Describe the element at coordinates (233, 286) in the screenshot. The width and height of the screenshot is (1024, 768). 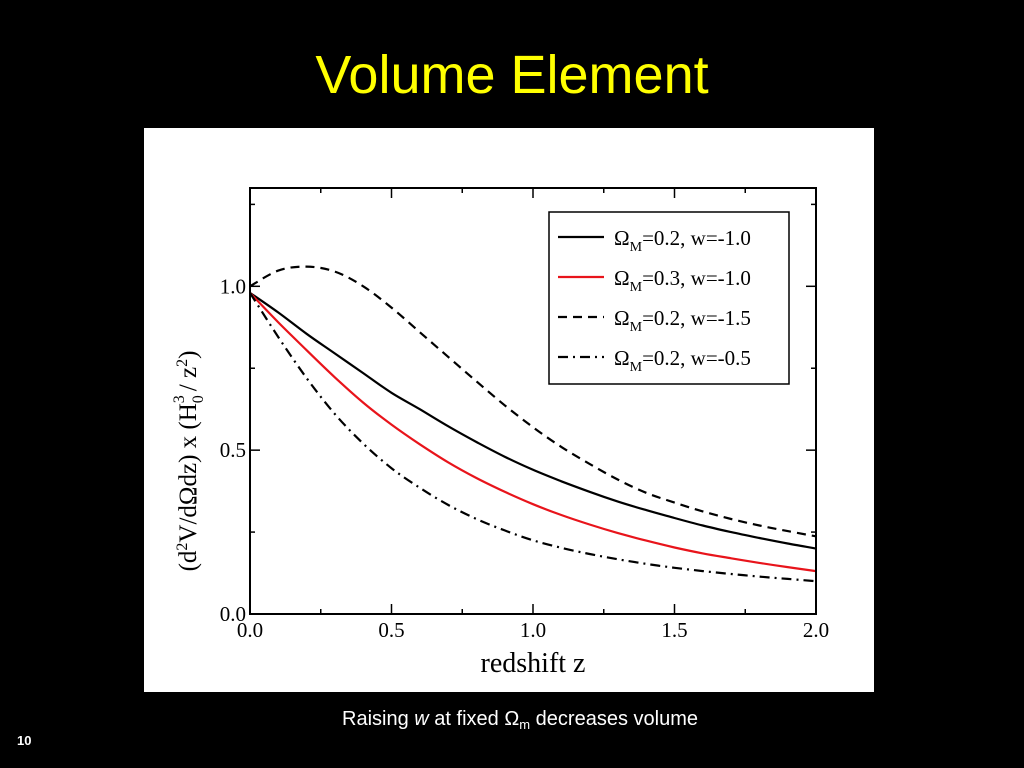
I see `y-tick-label: 1.0` at that location.